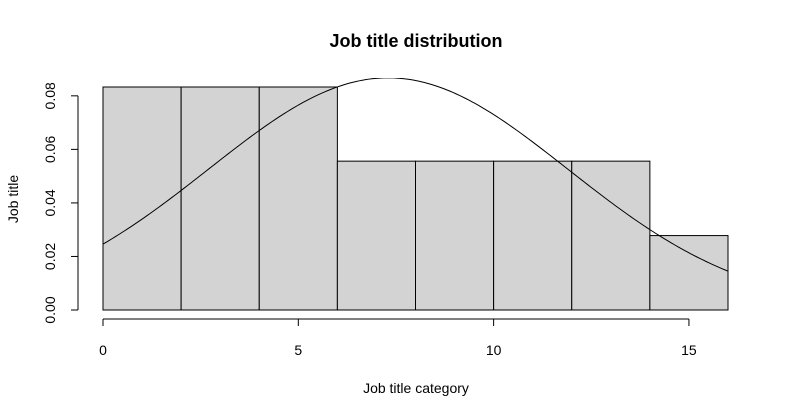 The width and height of the screenshot is (794, 417). What do you see at coordinates (13, 199) in the screenshot?
I see `y-axis-label: Job title` at bounding box center [13, 199].